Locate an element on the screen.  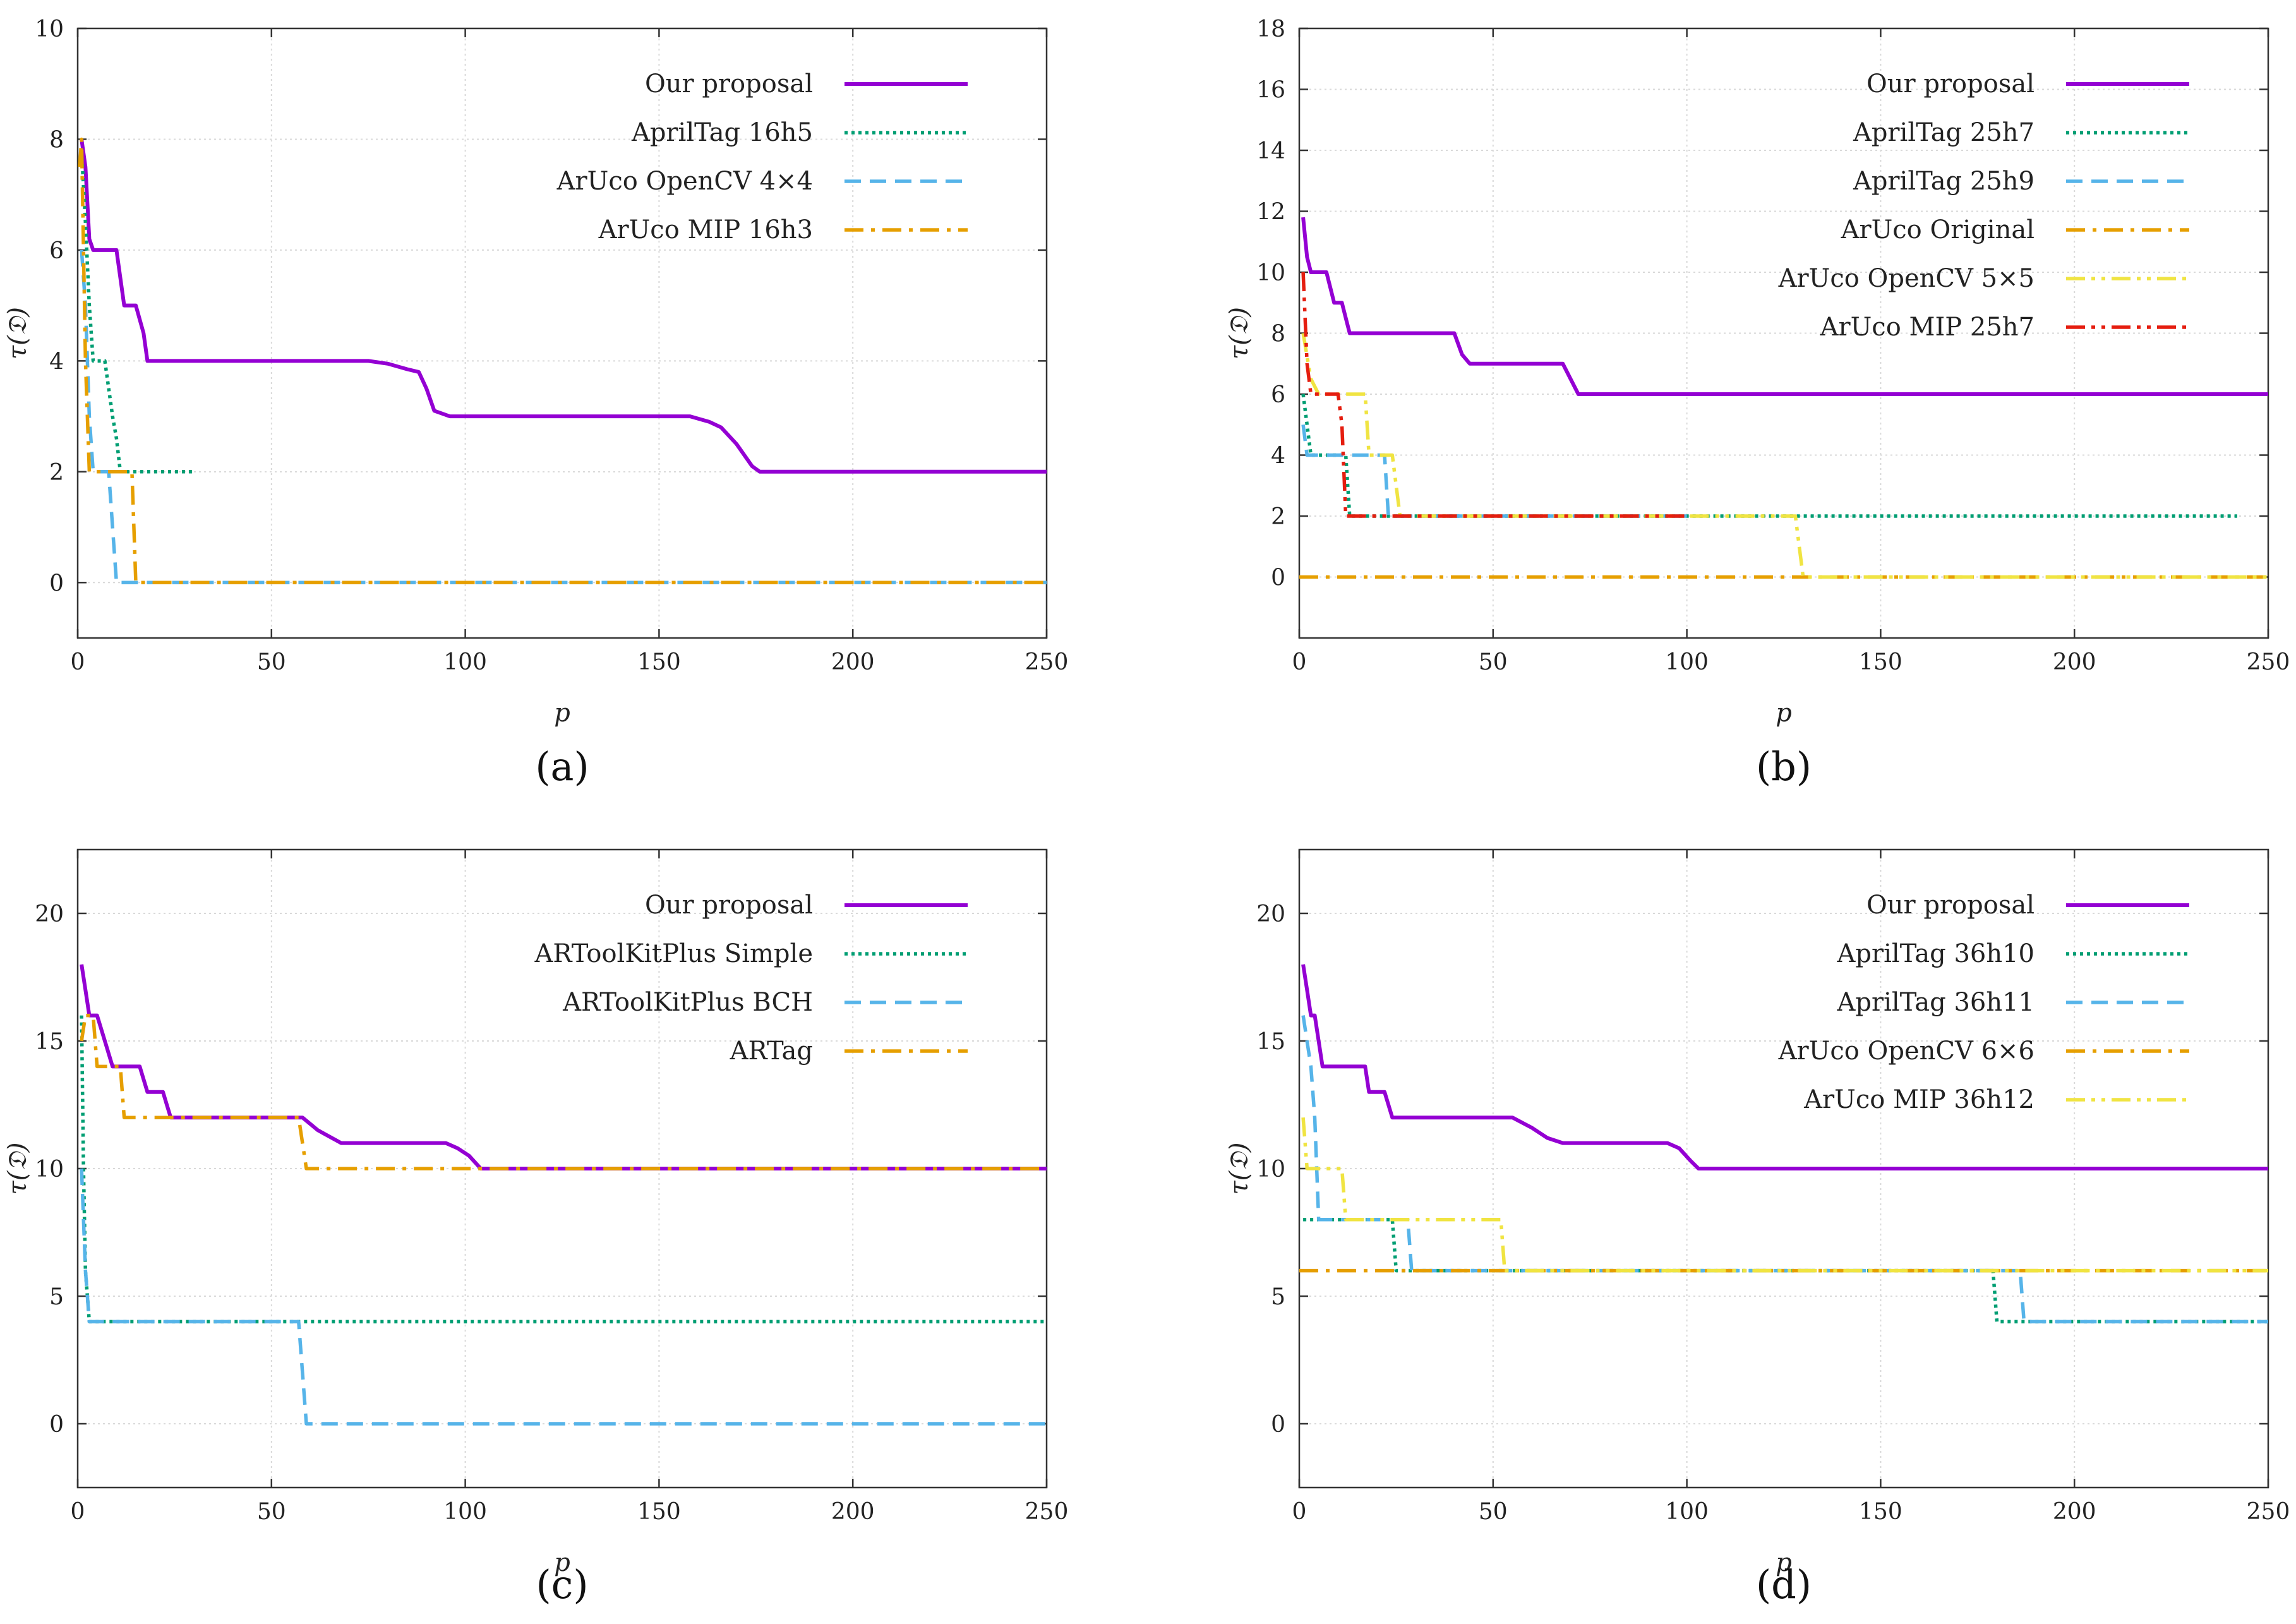
y-tick-label: 2 is located at coordinates (56, 473).